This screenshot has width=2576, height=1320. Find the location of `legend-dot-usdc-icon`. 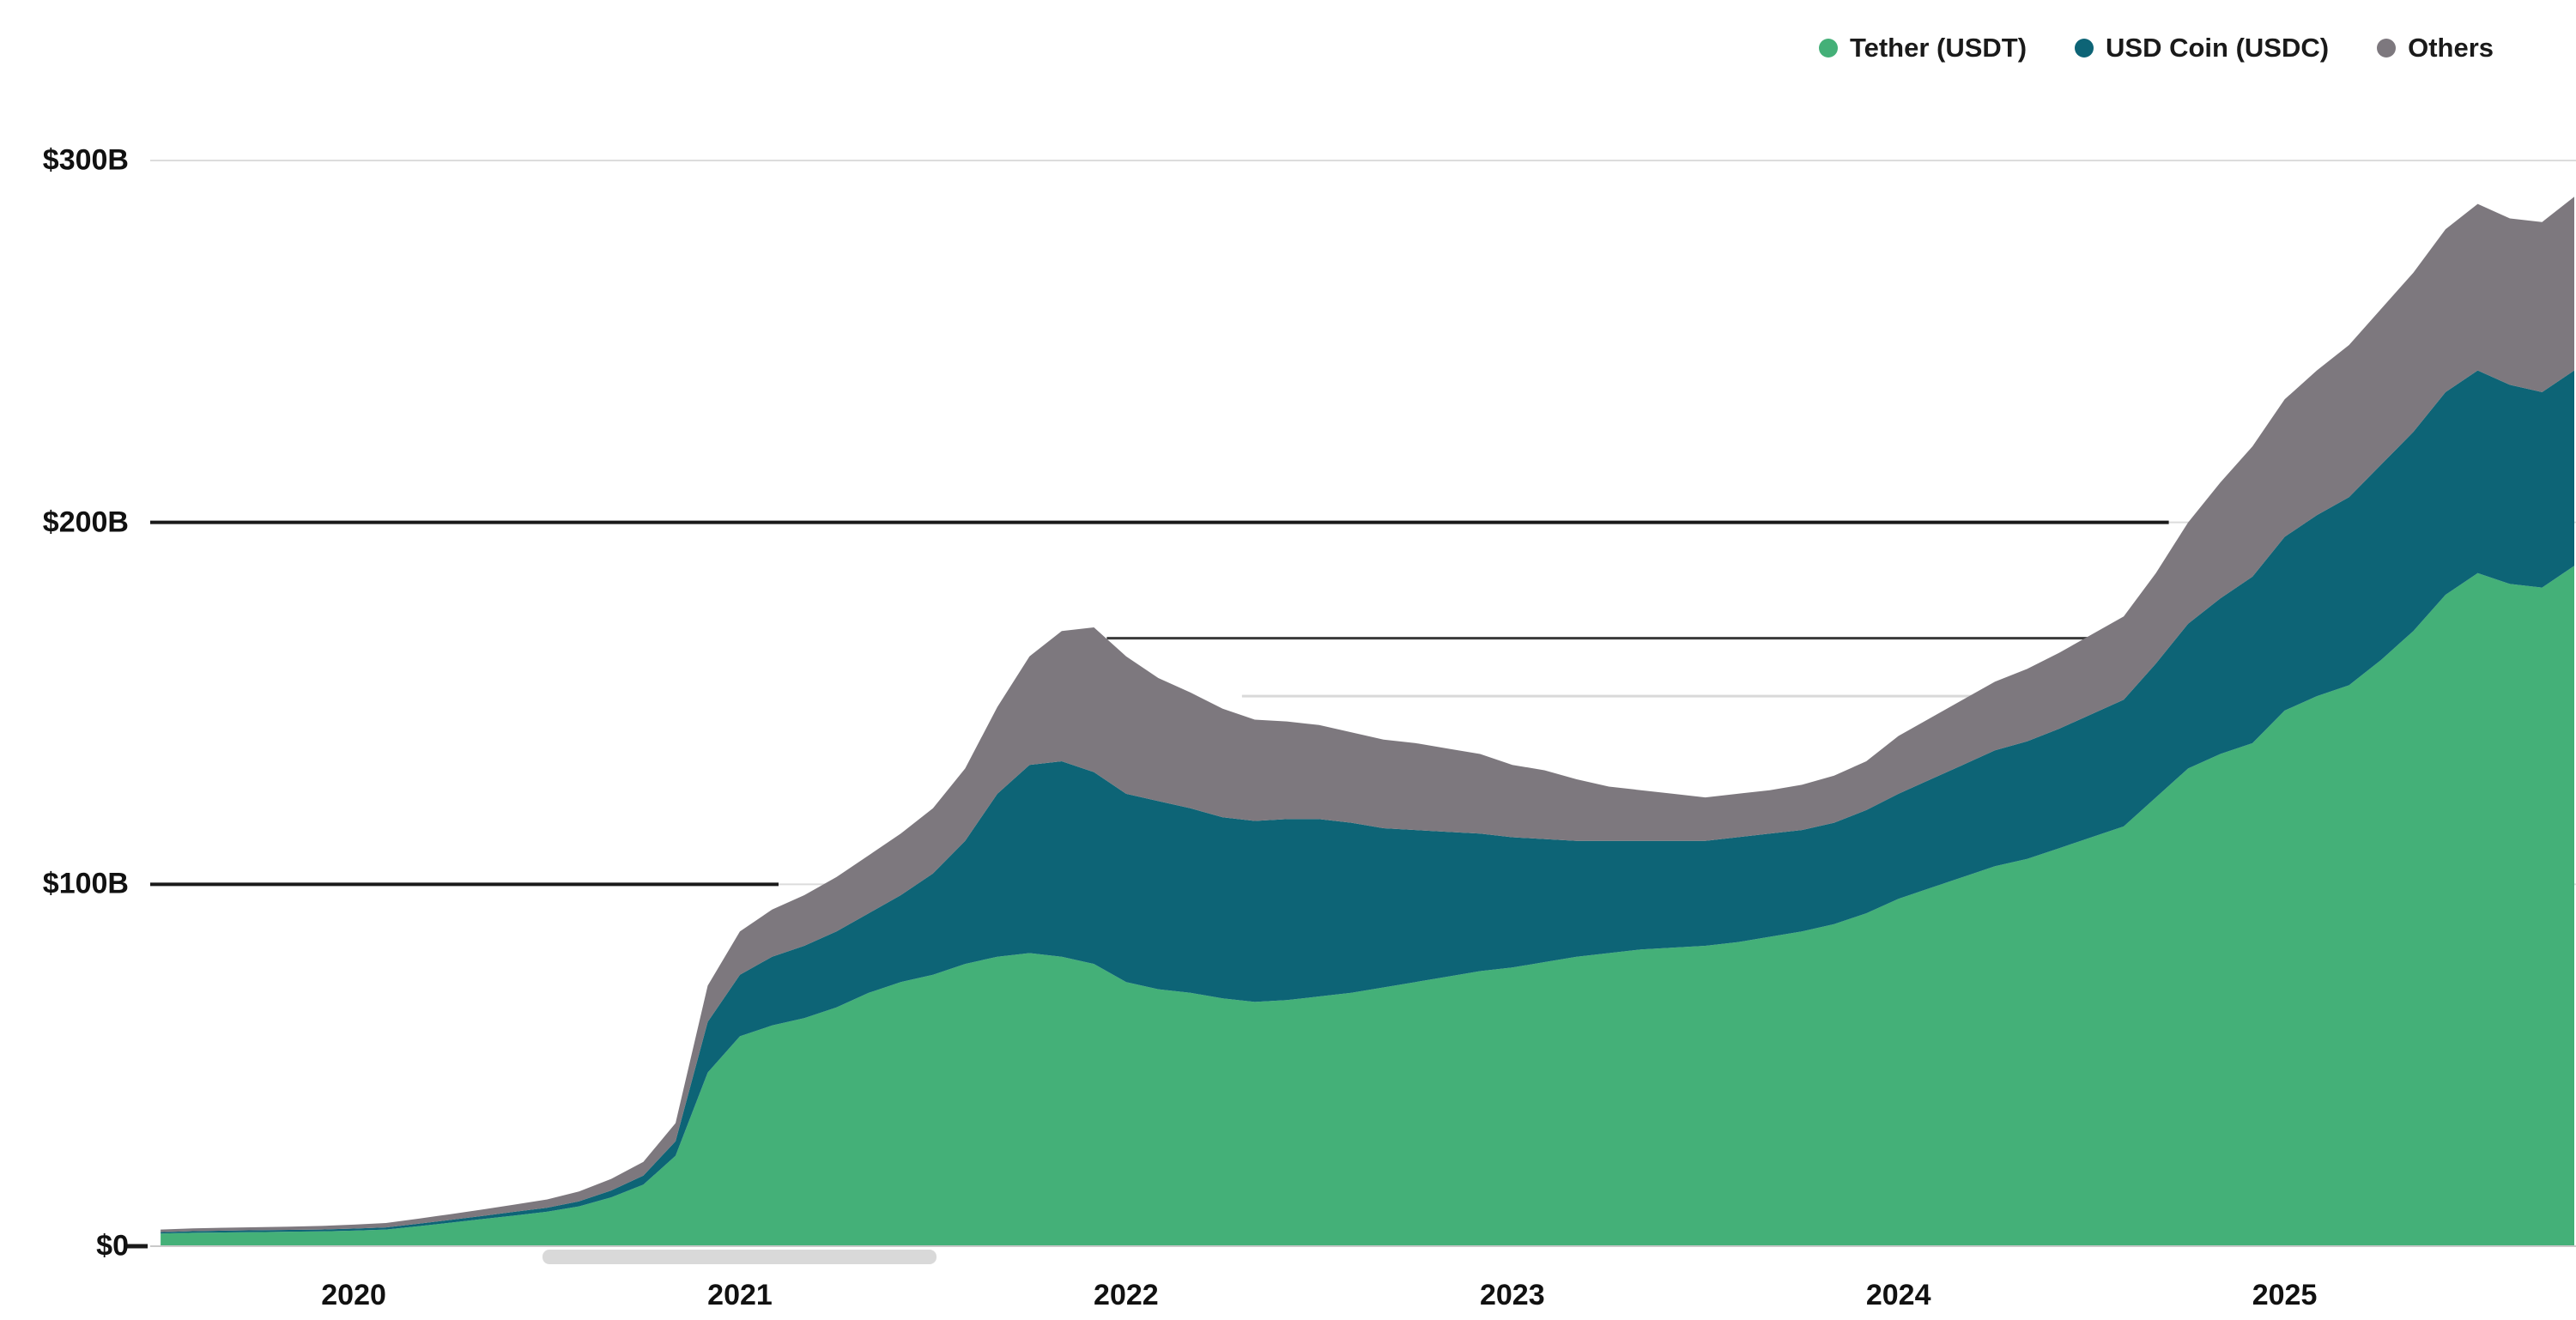

legend-dot-usdc-icon is located at coordinates (2084, 48).